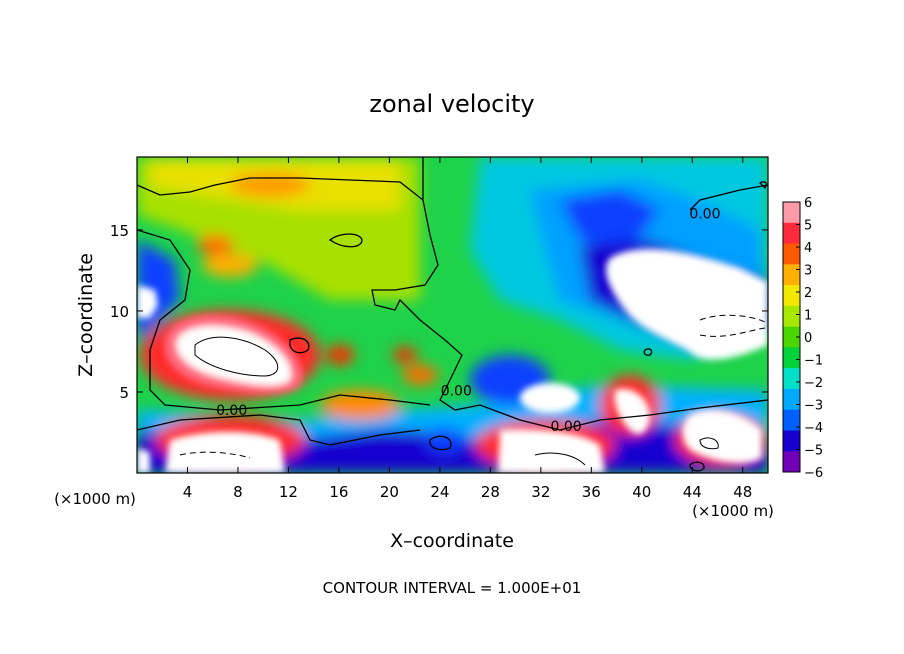 The image size is (904, 654). What do you see at coordinates (451, 104) in the screenshot?
I see `chart-title: zonal velocity` at bounding box center [451, 104].